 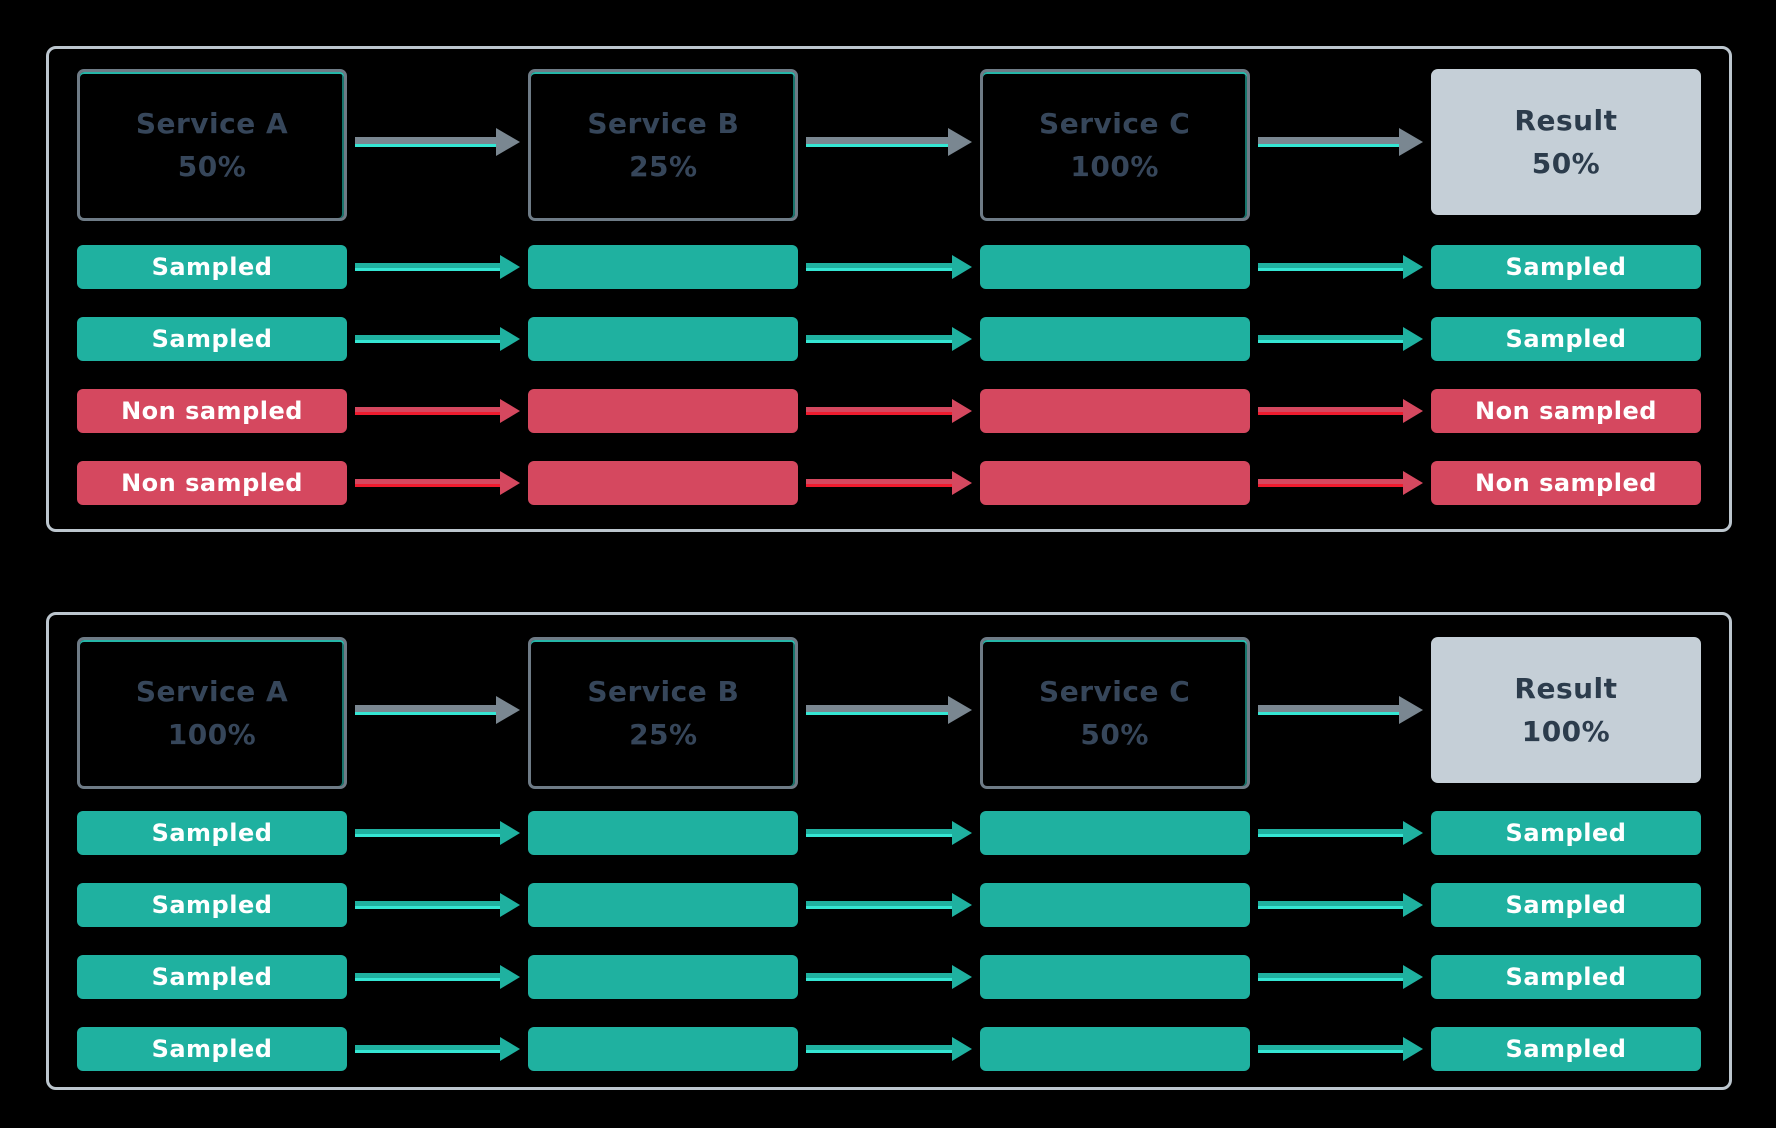 I want to click on service-cell: Service A 50%, so click(x=212, y=145).